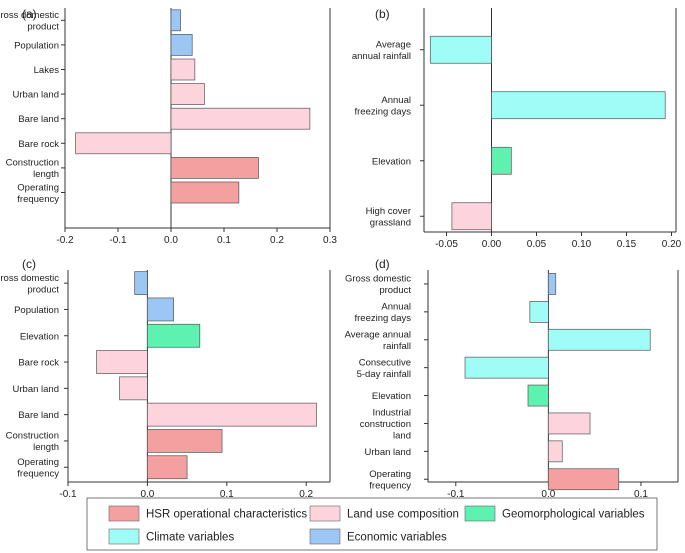  I want to click on category-label-line: Operating, so click(390, 474).